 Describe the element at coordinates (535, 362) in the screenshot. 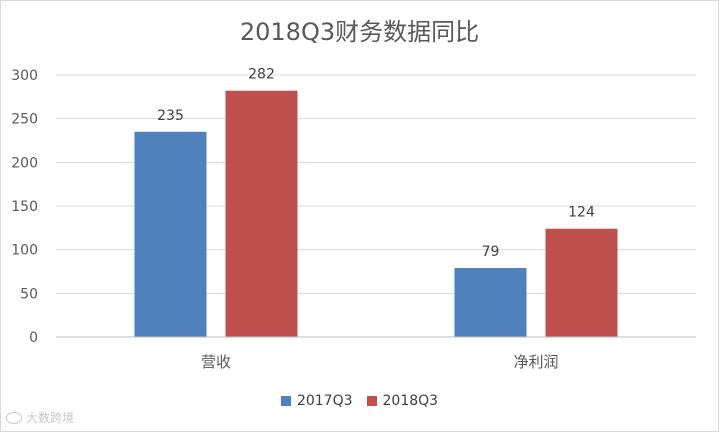

I see `x-tick-label: 净利润` at that location.